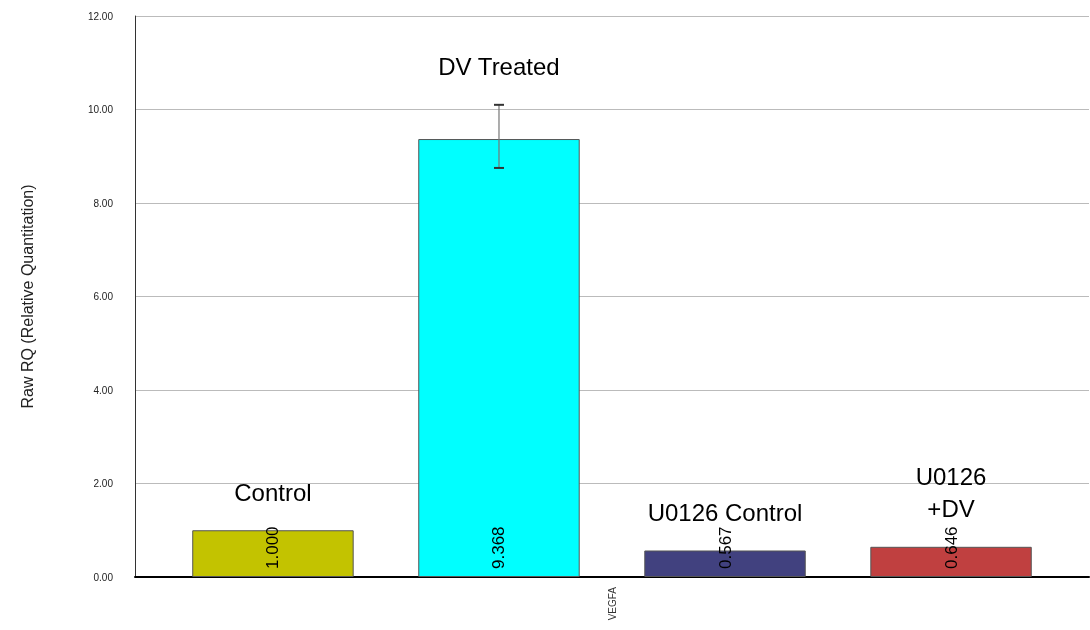  I want to click on data-label: 9.368, so click(499, 547).